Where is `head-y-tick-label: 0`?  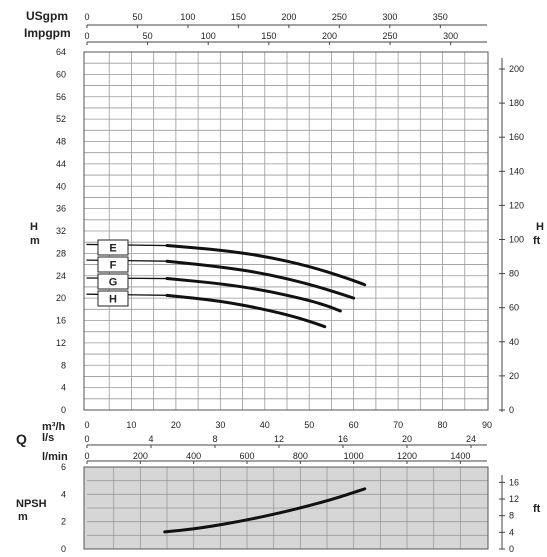
head-y-tick-label: 0 is located at coordinates (63, 410).